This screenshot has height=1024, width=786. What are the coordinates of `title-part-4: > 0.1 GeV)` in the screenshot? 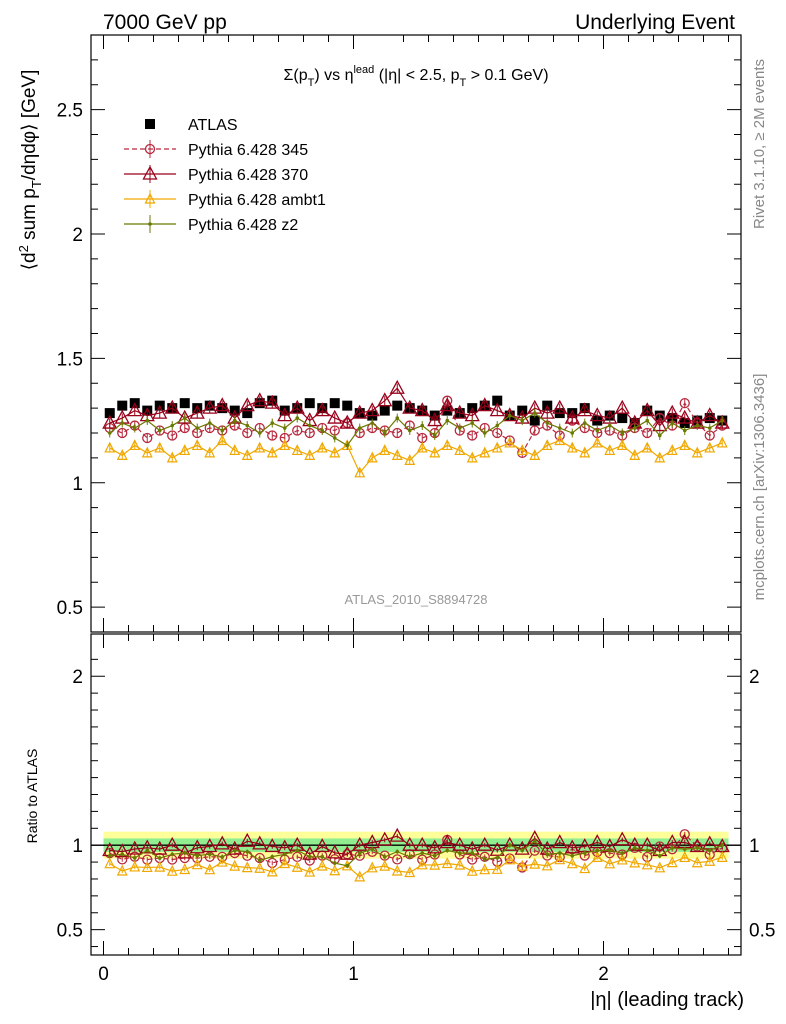 It's located at (507, 75).